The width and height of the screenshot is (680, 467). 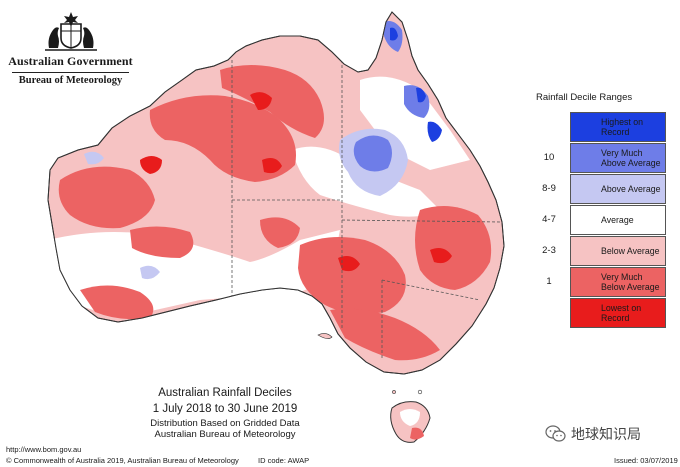 I want to click on watermark: 地球知识局, so click(x=593, y=434).